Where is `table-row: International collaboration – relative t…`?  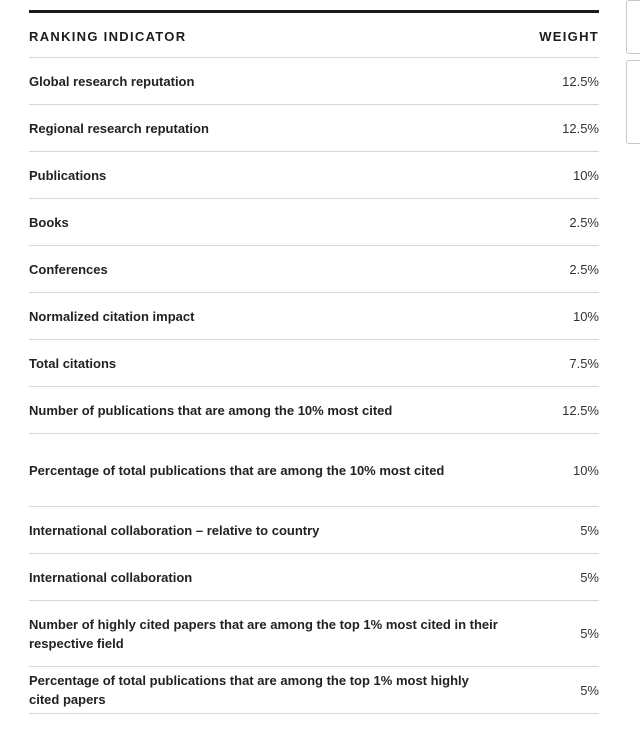 table-row: International collaboration – relative t… is located at coordinates (314, 530).